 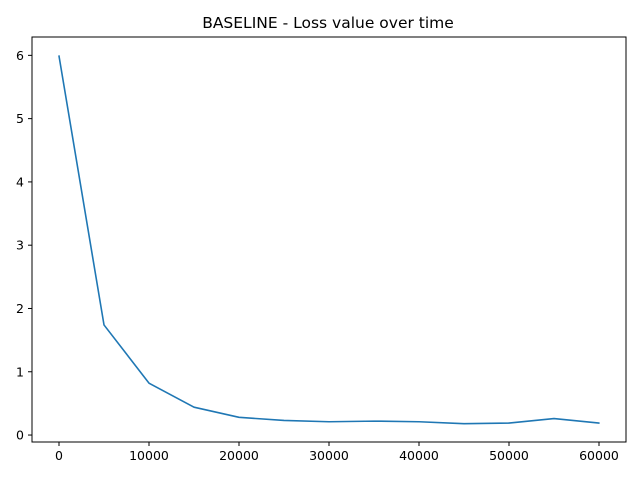 I want to click on y-tick-label: 5, so click(x=20, y=118).